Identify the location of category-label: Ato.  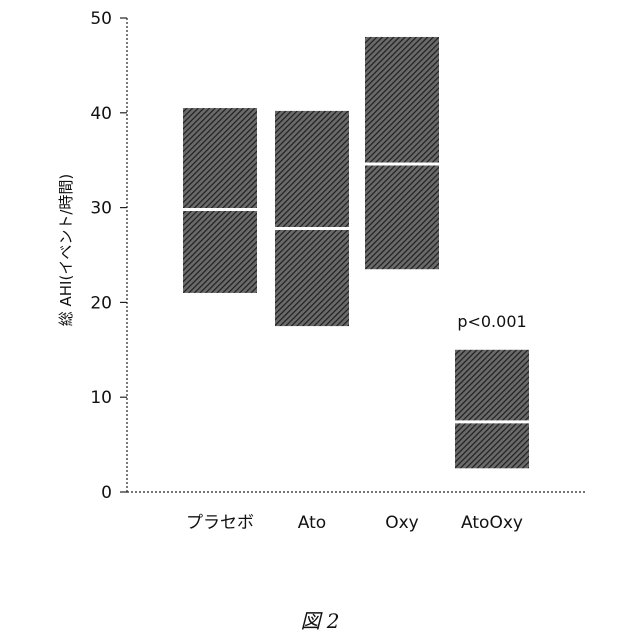
(312, 523).